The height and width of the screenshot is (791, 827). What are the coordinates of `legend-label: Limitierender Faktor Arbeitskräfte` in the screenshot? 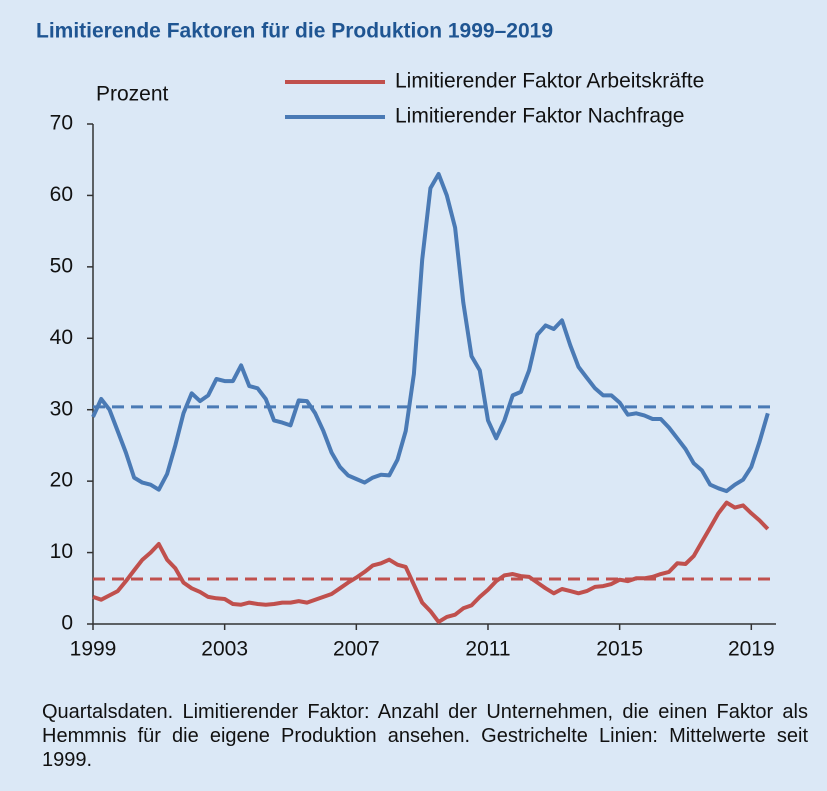 It's located at (549, 81).